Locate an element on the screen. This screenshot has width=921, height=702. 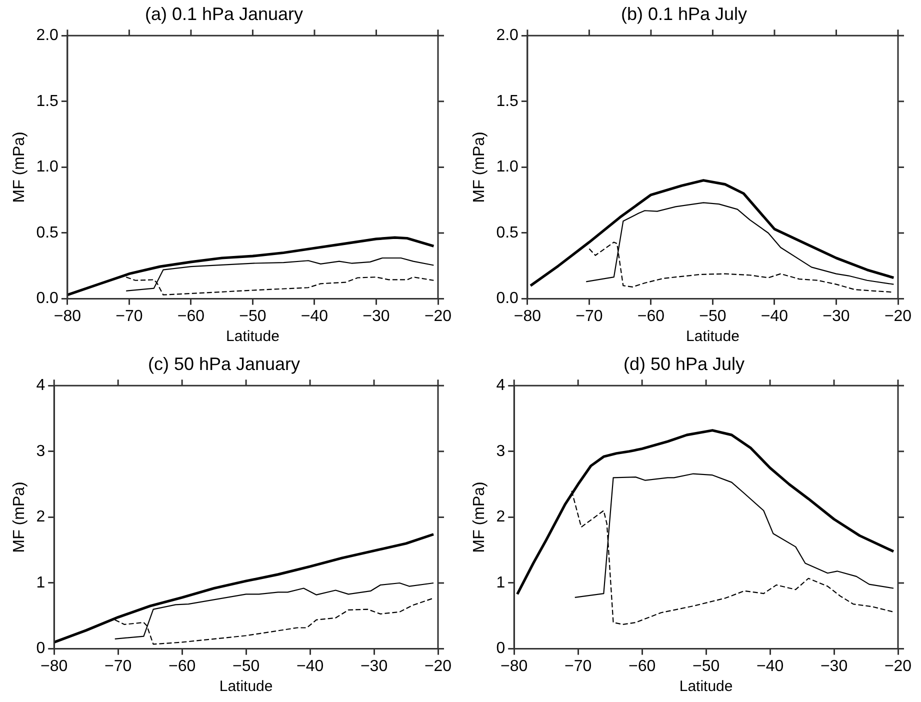
chart-title: (b) 0.1 hPa July is located at coordinates (684, 14).